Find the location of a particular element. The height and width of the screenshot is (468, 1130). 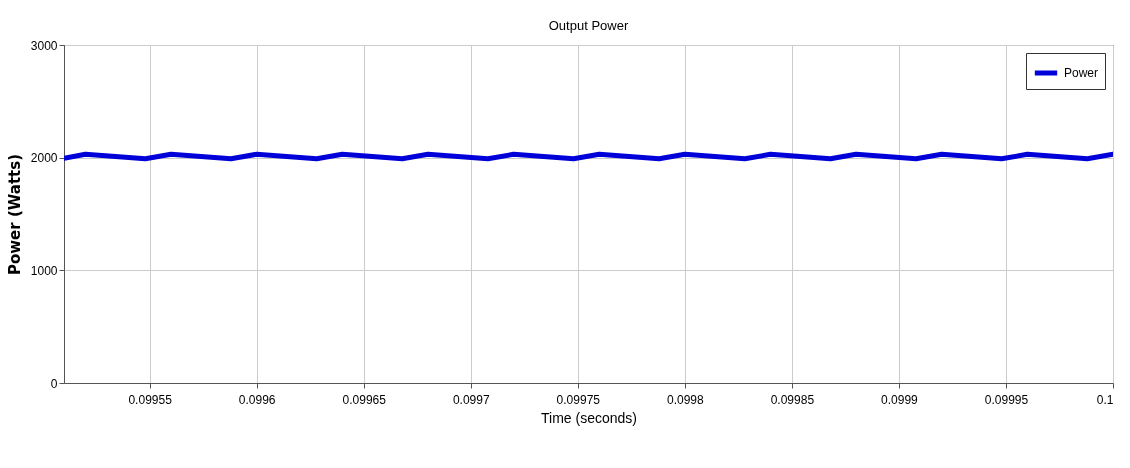

x-tick-label: 0.0999 is located at coordinates (900, 399).